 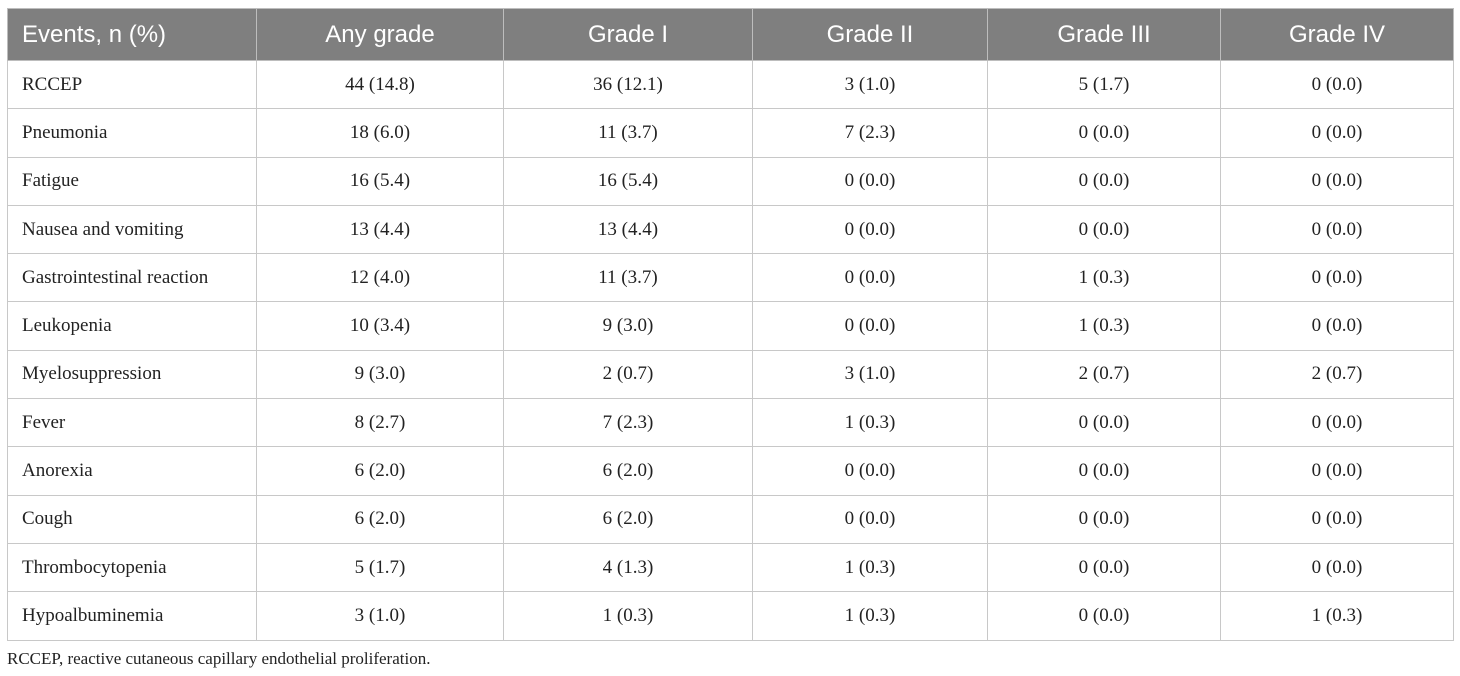 What do you see at coordinates (132, 181) in the screenshot?
I see `event-name: Fatigue` at bounding box center [132, 181].